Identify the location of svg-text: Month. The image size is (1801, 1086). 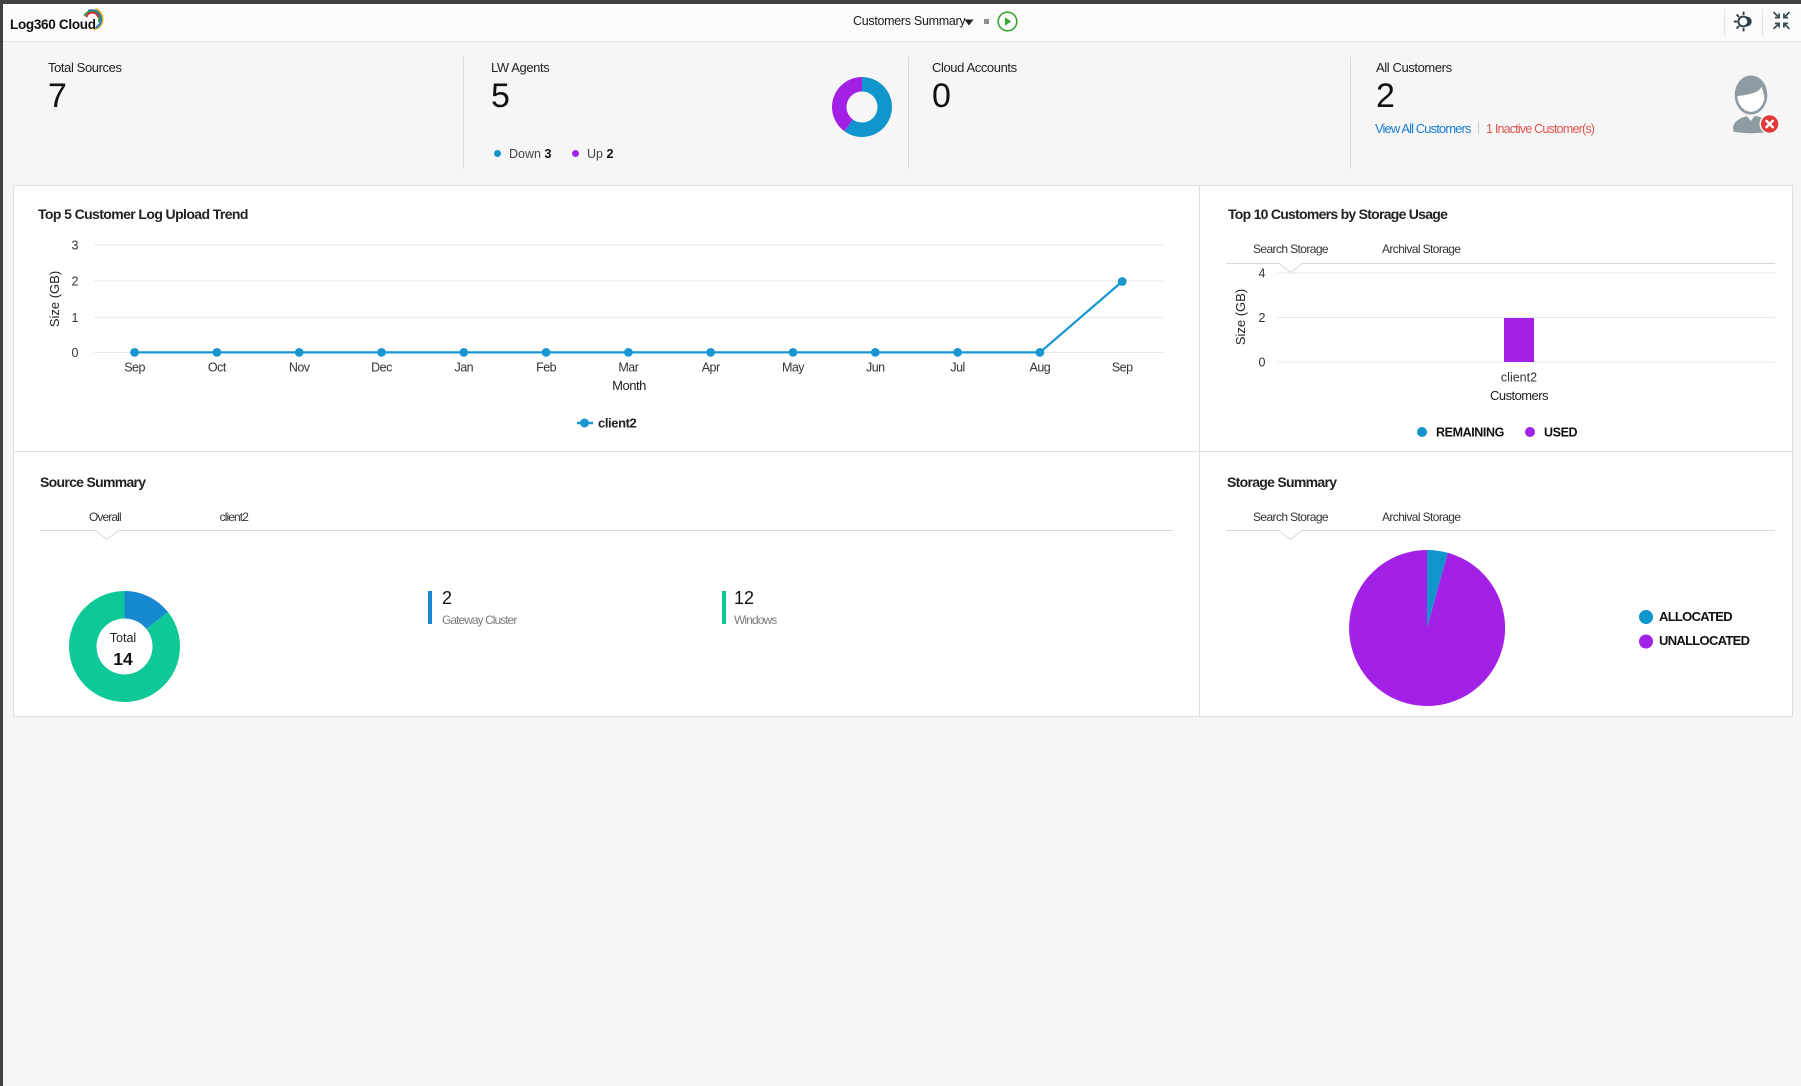
(629, 385).